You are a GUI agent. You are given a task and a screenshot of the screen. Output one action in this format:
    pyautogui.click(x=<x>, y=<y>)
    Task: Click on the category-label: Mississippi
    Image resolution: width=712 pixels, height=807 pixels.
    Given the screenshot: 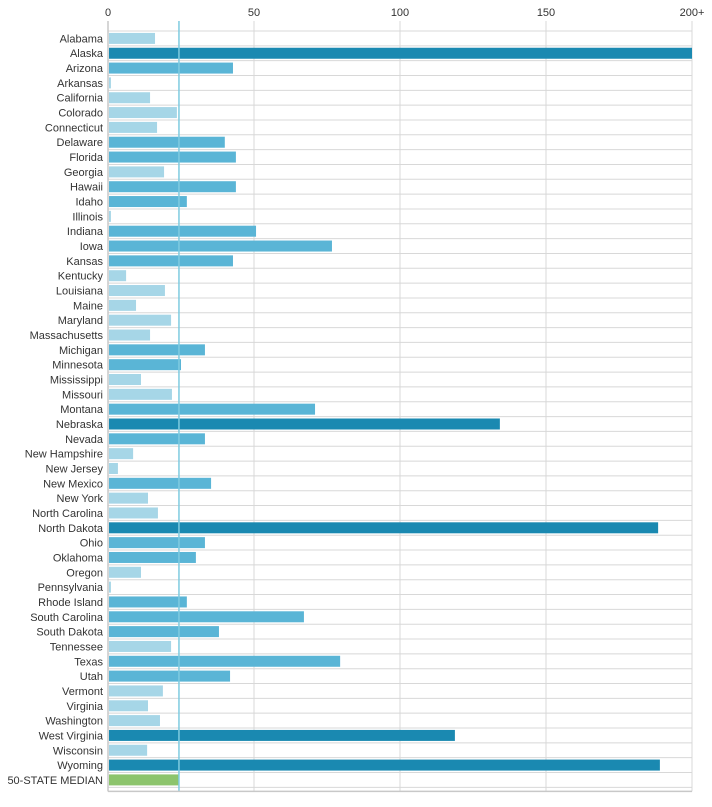 What is the action you would take?
    pyautogui.click(x=76, y=381)
    